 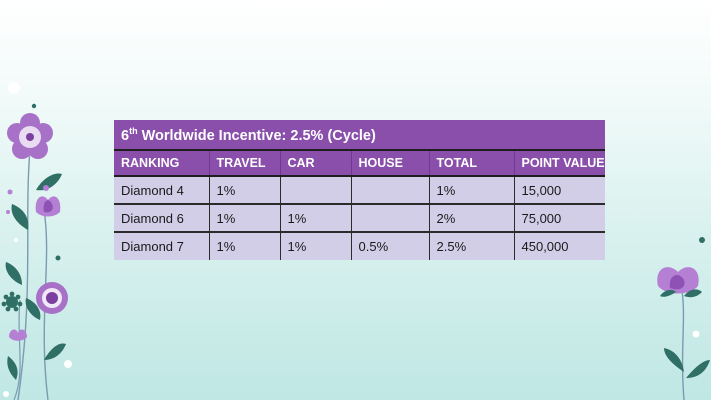 I want to click on cell-point-value: 450,000, so click(x=560, y=246).